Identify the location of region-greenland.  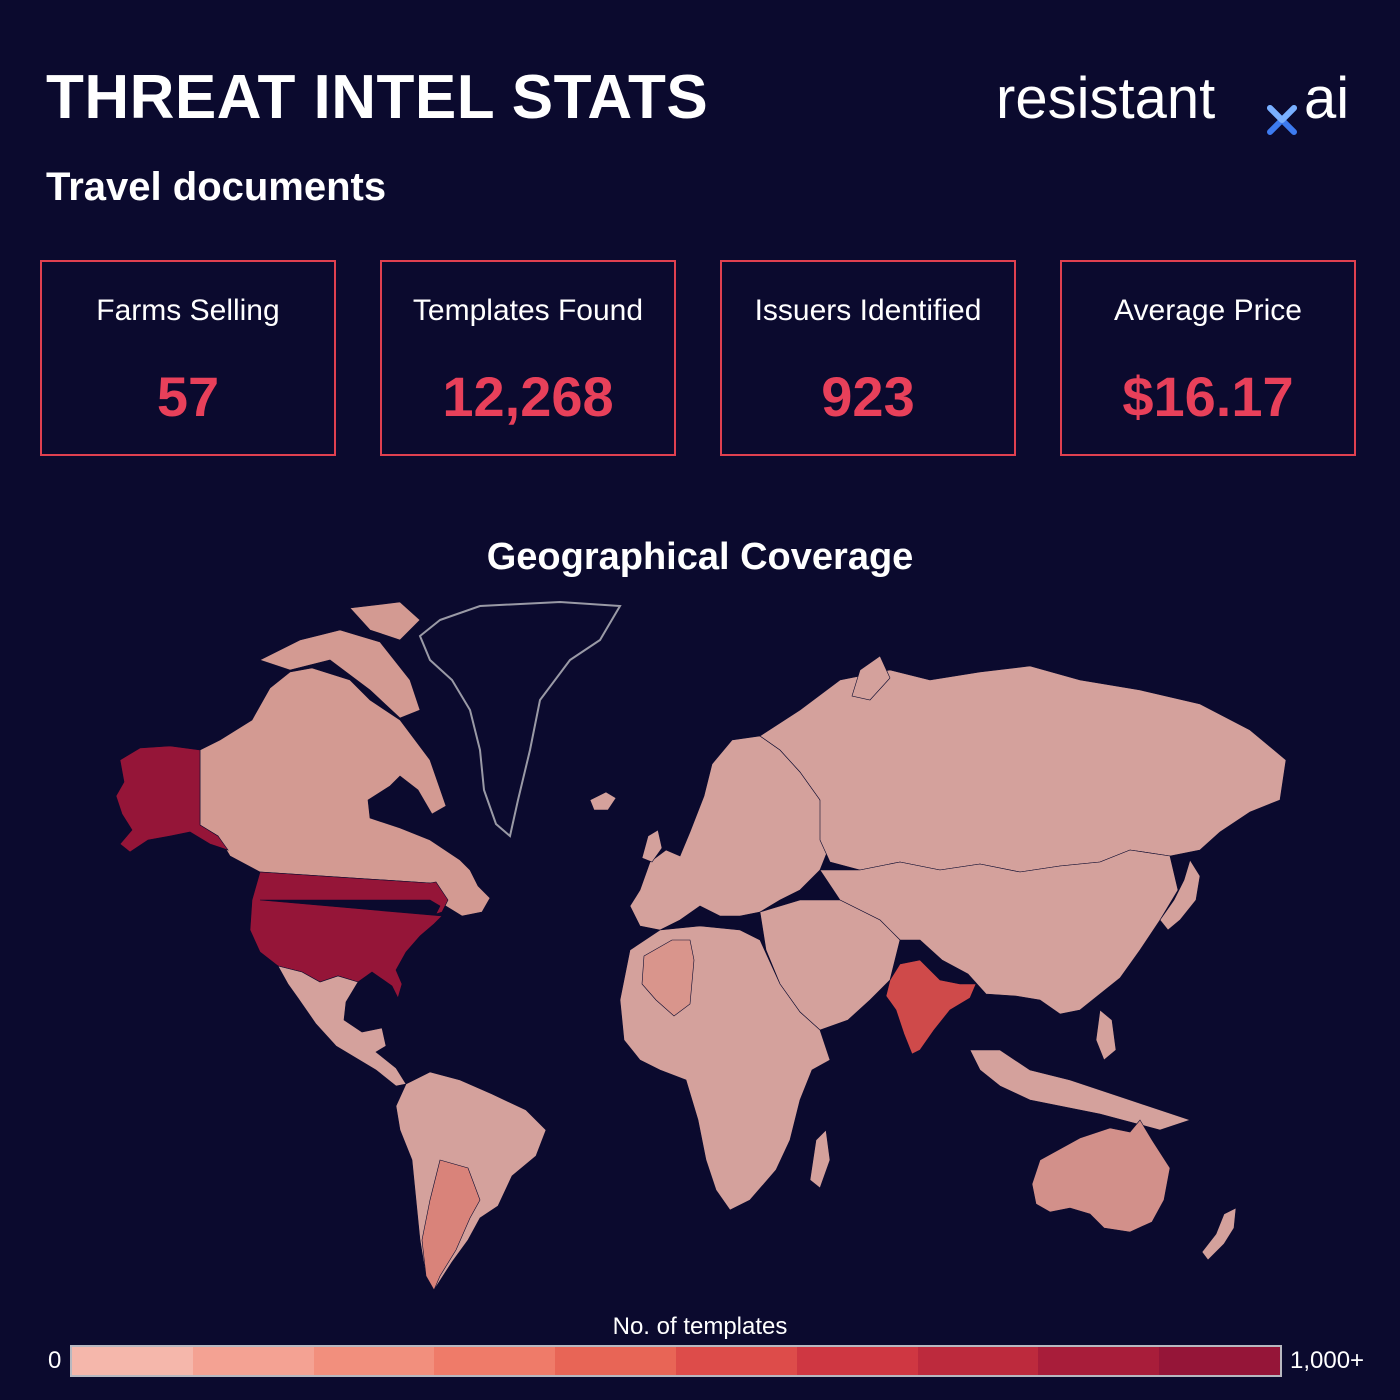
(520, 719).